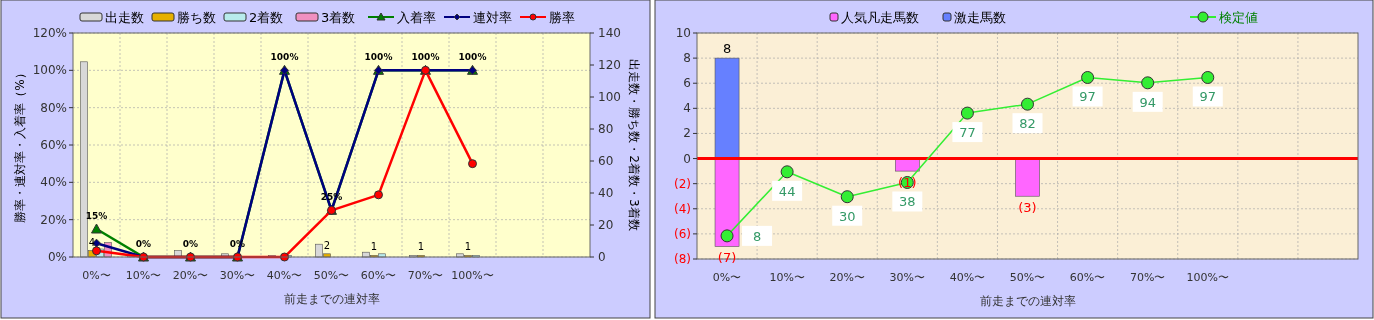 This screenshot has width=1374, height=320. Describe the element at coordinates (682, 259) in the screenshot. I see `y-tick-label: (8)` at that location.